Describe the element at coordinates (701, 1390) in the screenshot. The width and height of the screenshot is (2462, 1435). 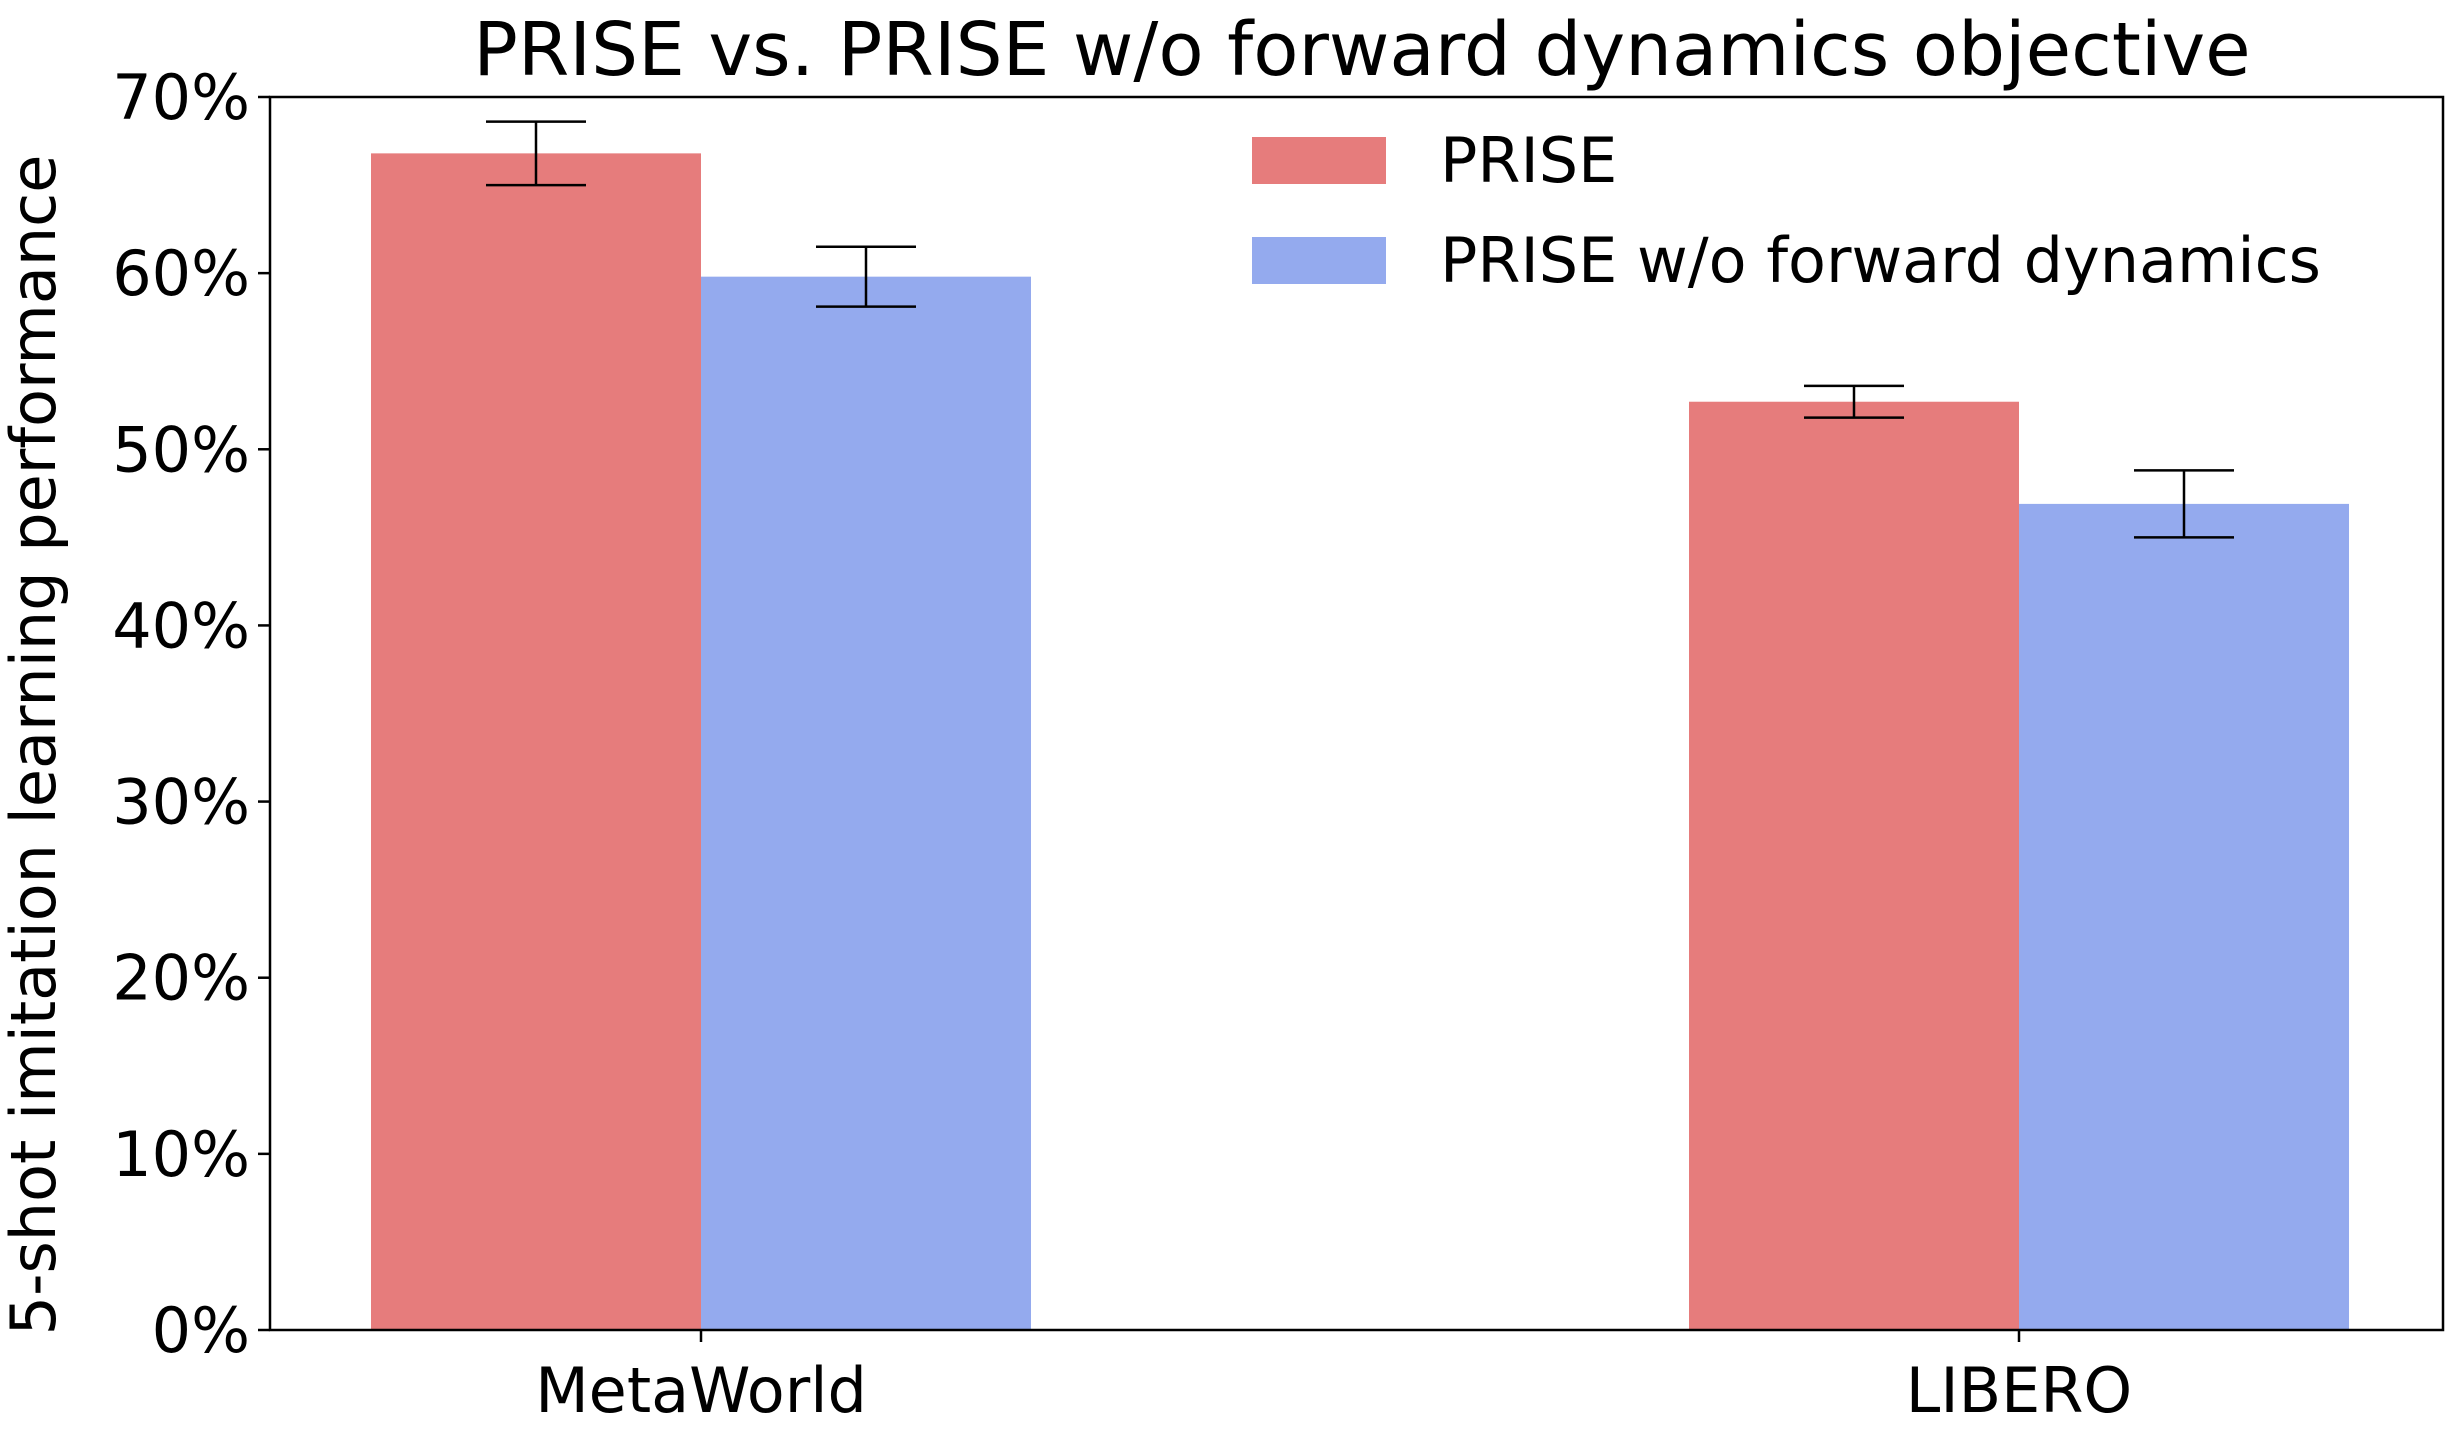
I see `x-tick-label: MetaWorld` at that location.